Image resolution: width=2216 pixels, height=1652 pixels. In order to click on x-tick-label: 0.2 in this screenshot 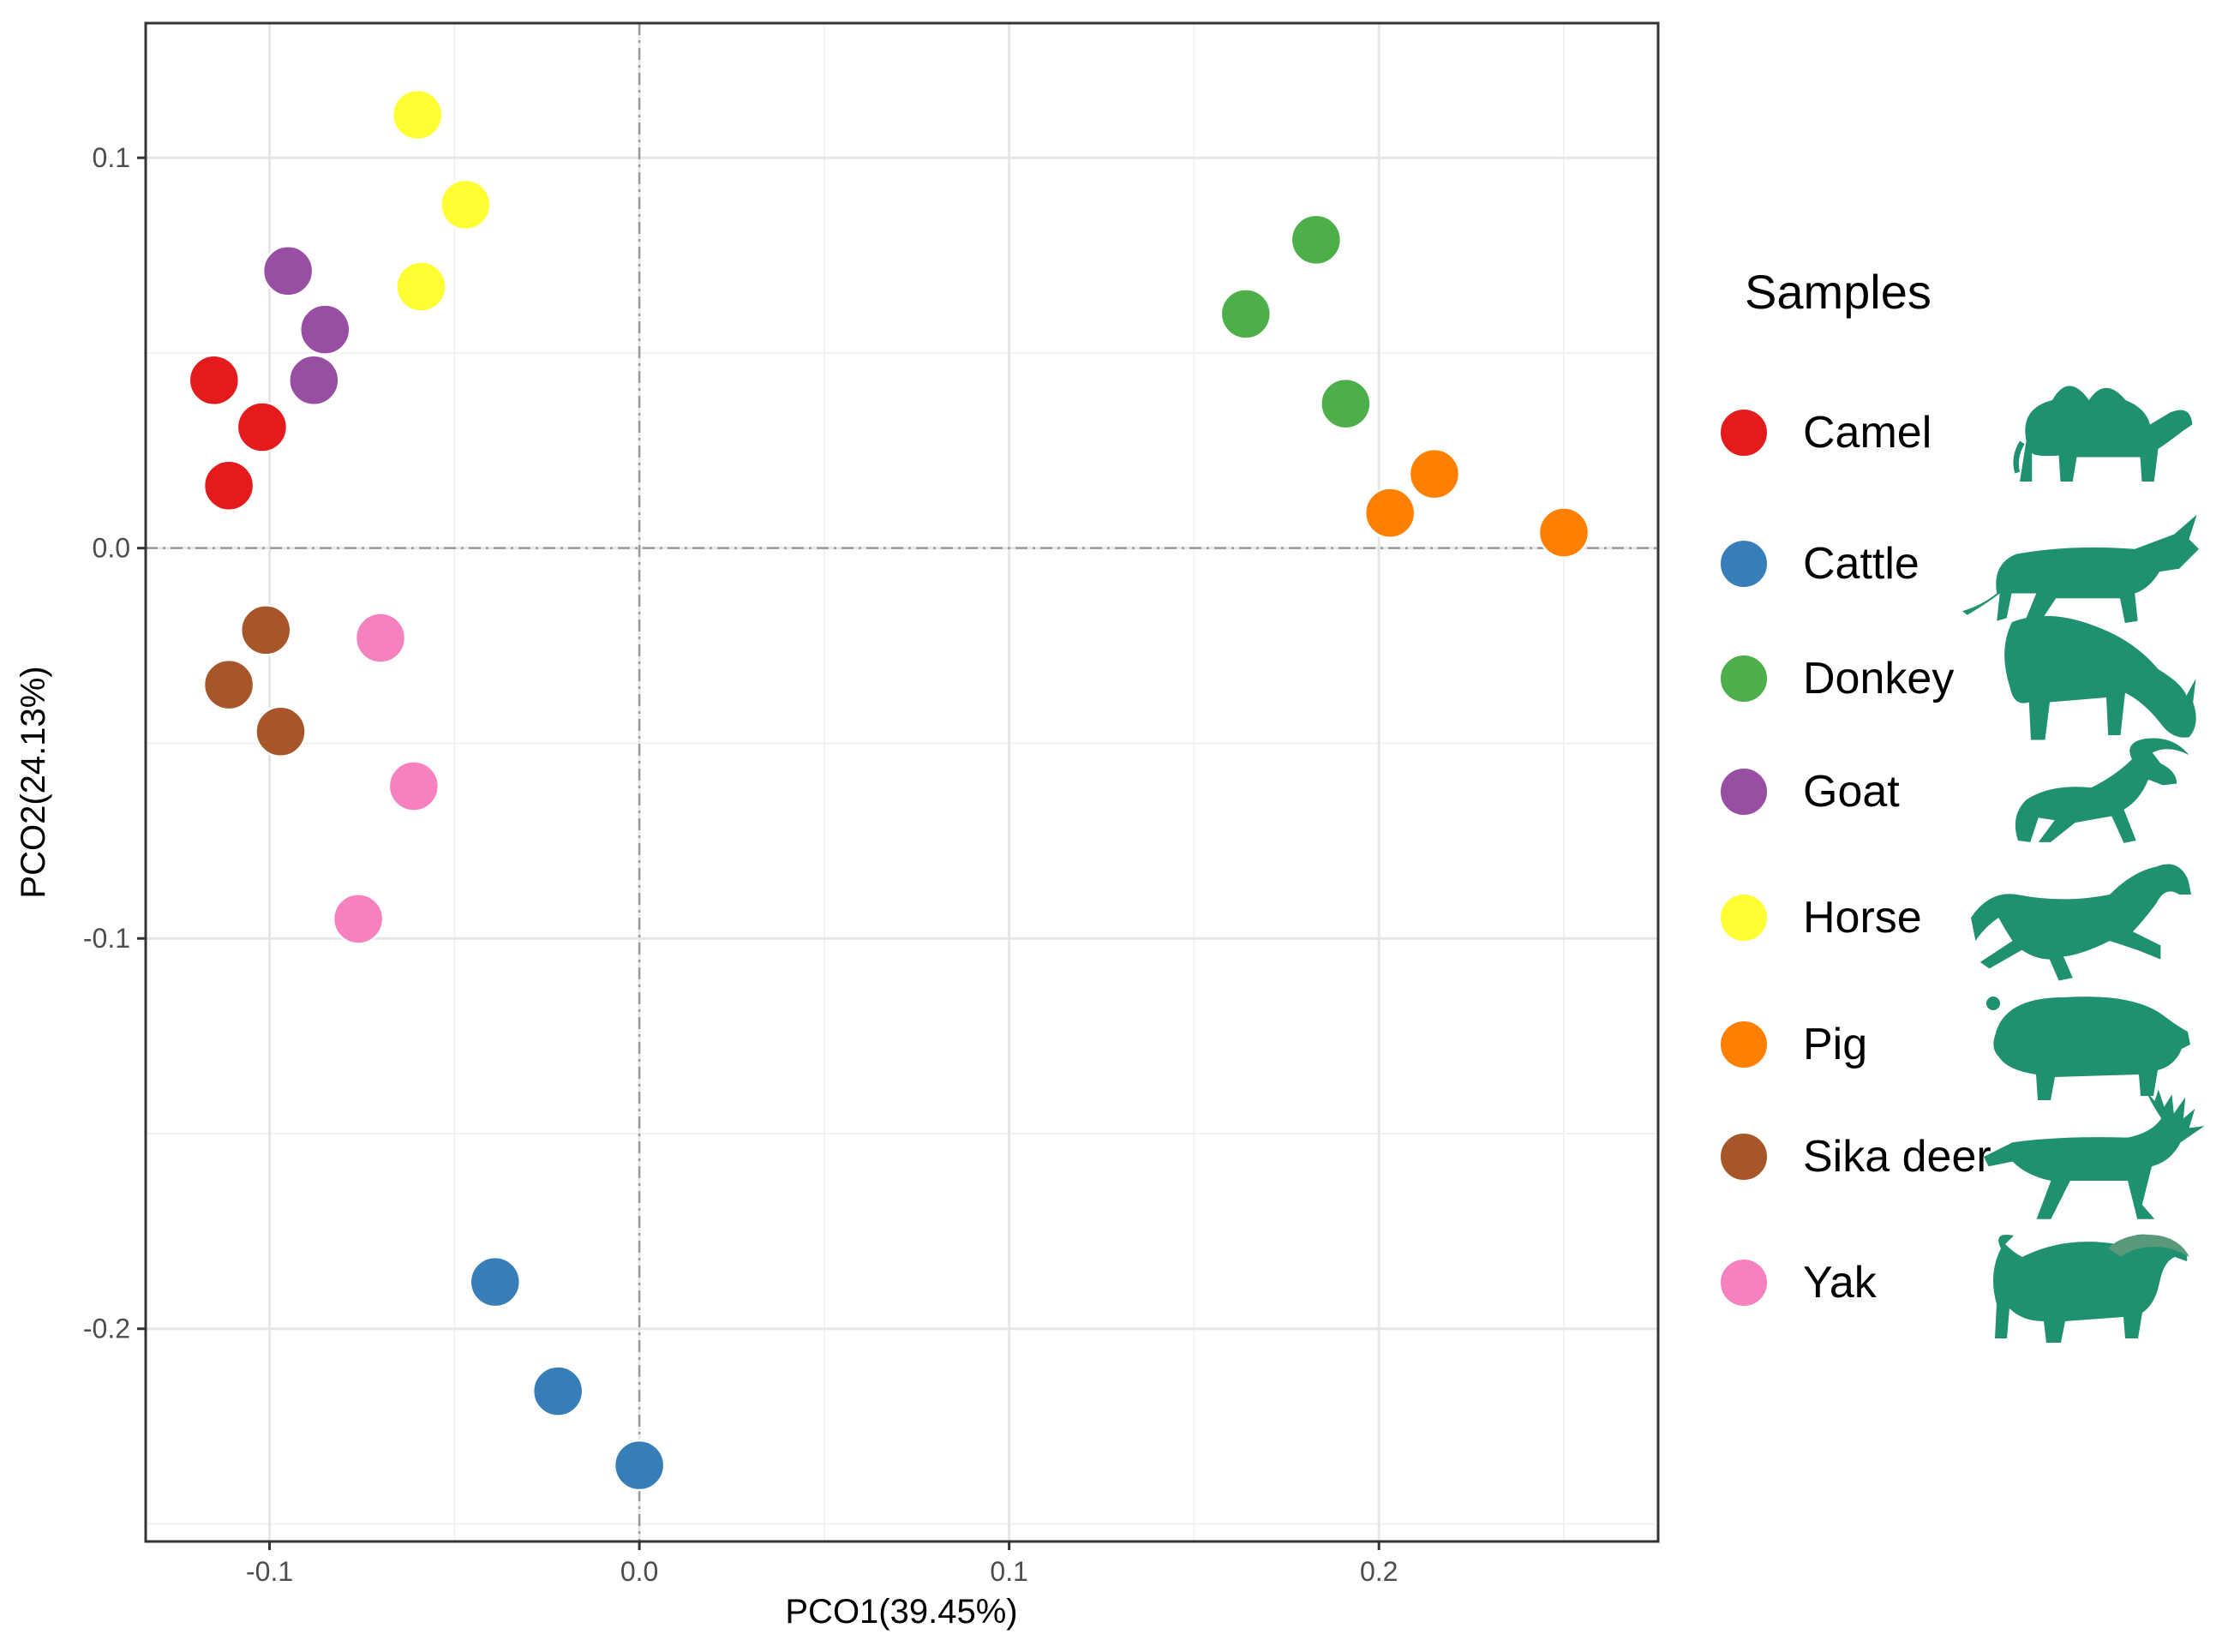, I will do `click(1379, 1571)`.